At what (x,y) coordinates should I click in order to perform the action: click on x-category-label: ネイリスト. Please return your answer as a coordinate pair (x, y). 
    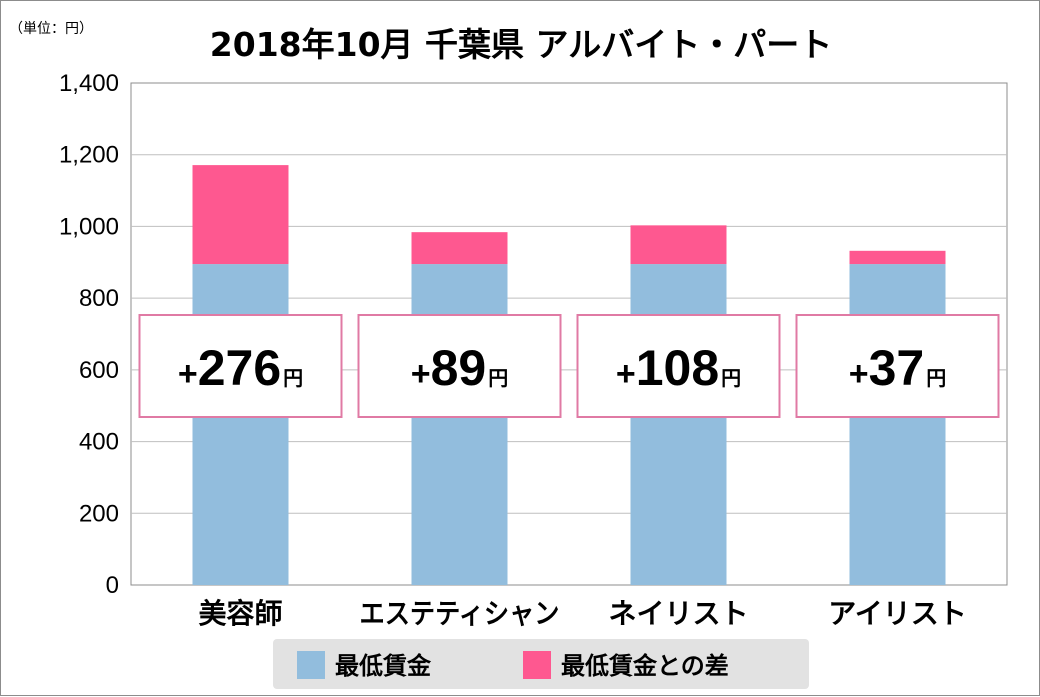
    Looking at the image, I should click on (678, 613).